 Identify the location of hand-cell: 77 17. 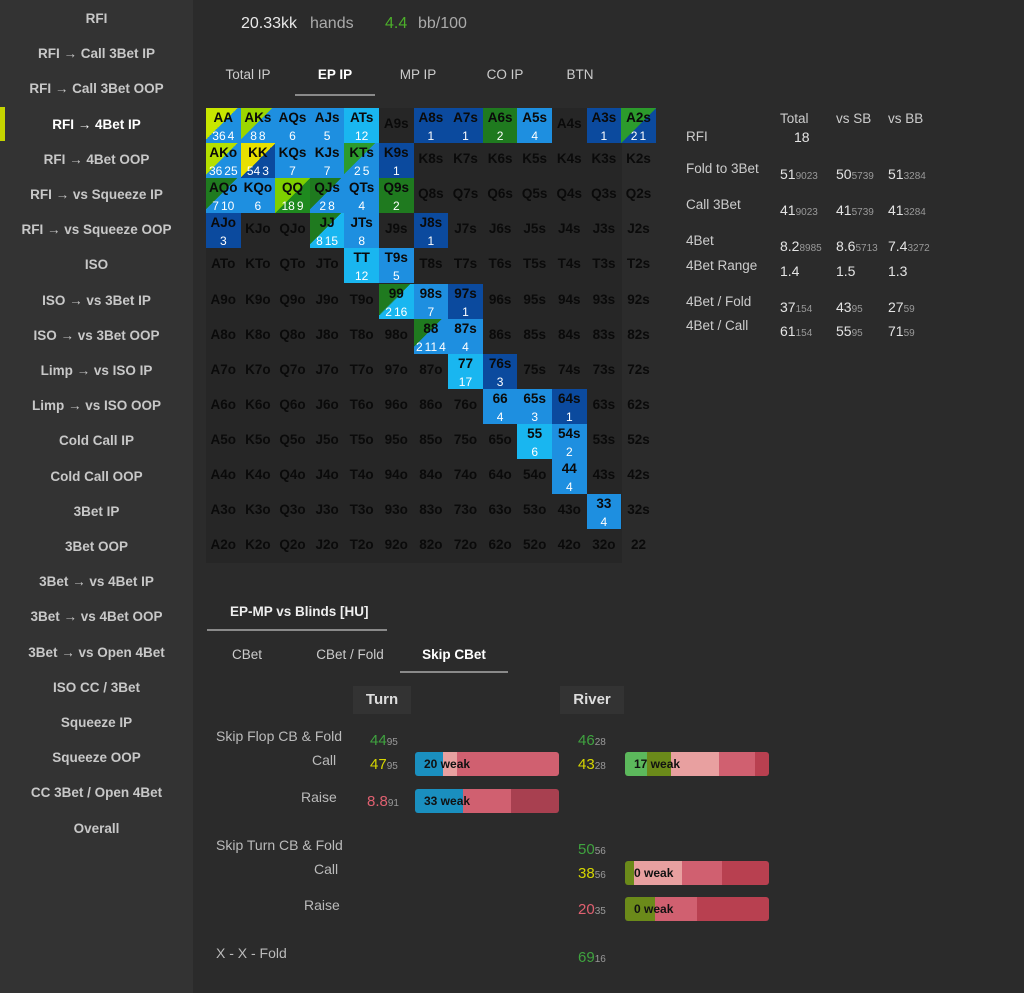
(465, 371).